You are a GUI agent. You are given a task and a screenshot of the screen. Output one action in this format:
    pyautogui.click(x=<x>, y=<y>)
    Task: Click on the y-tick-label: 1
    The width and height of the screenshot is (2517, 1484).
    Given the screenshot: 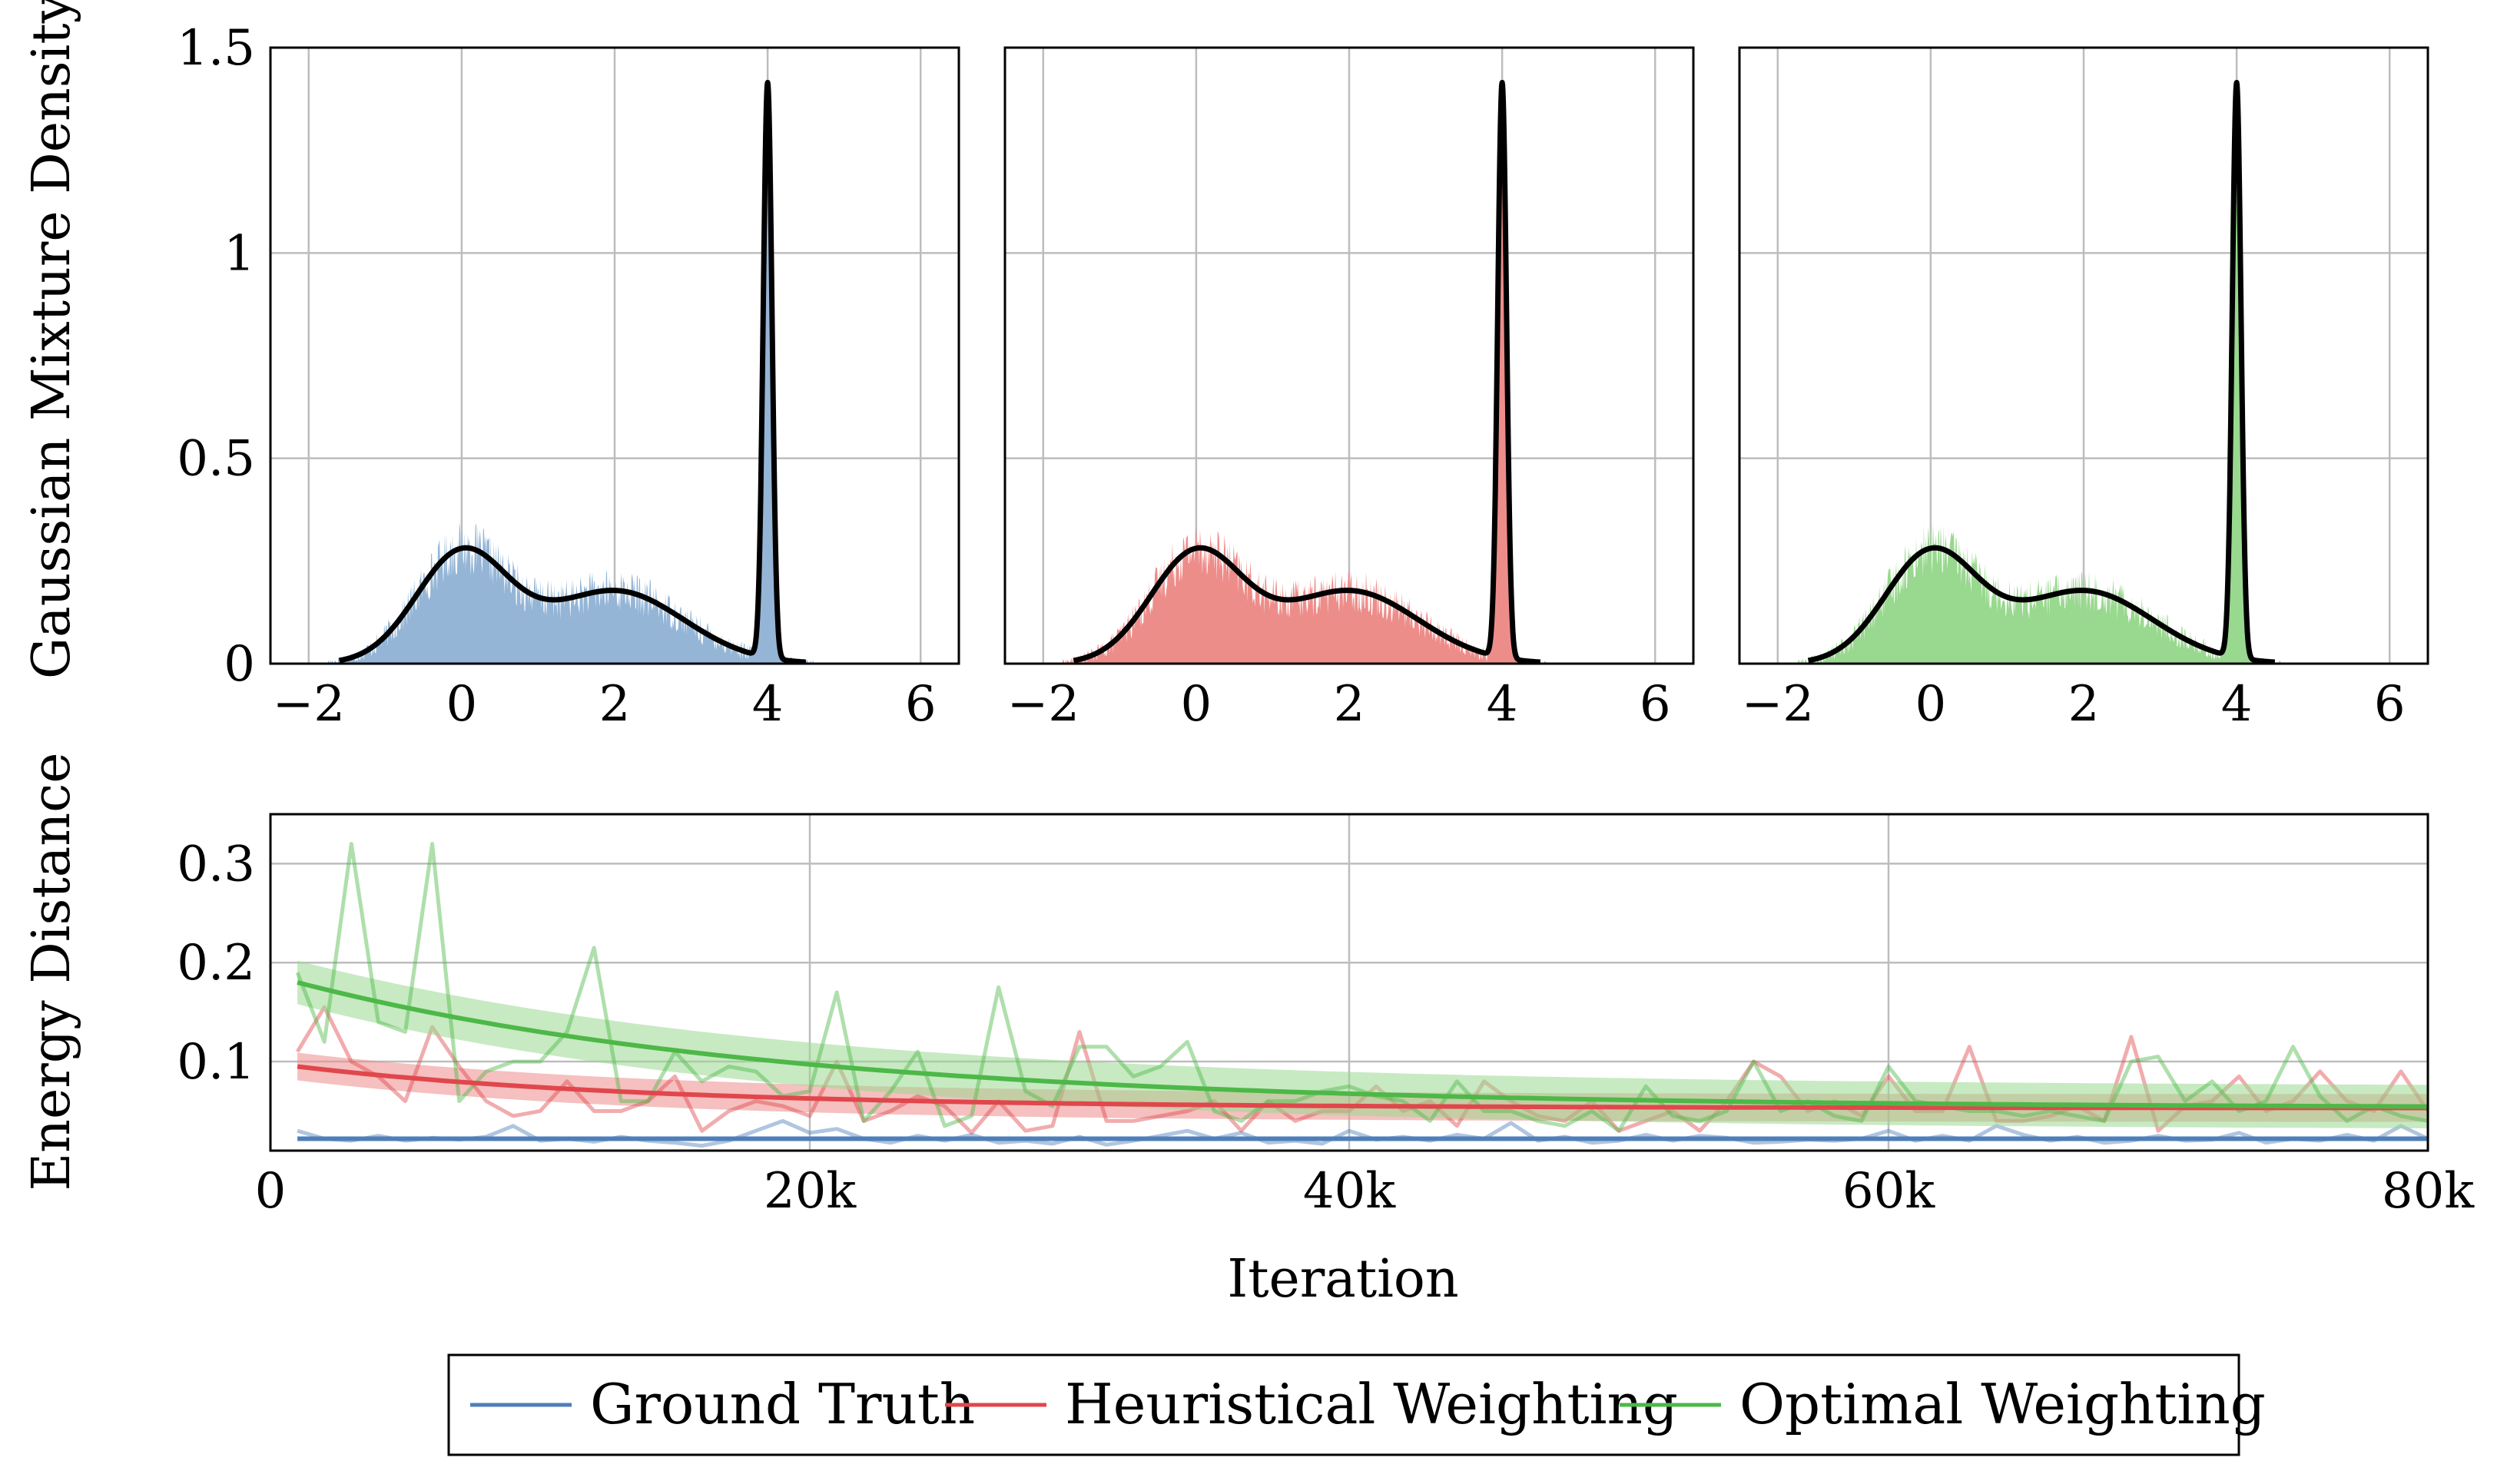 What is the action you would take?
    pyautogui.click(x=240, y=253)
    